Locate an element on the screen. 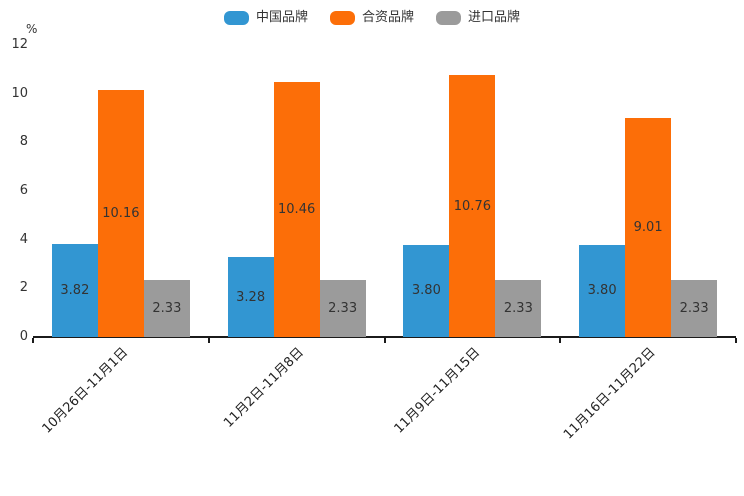 This screenshot has height=496, width=744. bar-value-label: 9.01 is located at coordinates (648, 227).